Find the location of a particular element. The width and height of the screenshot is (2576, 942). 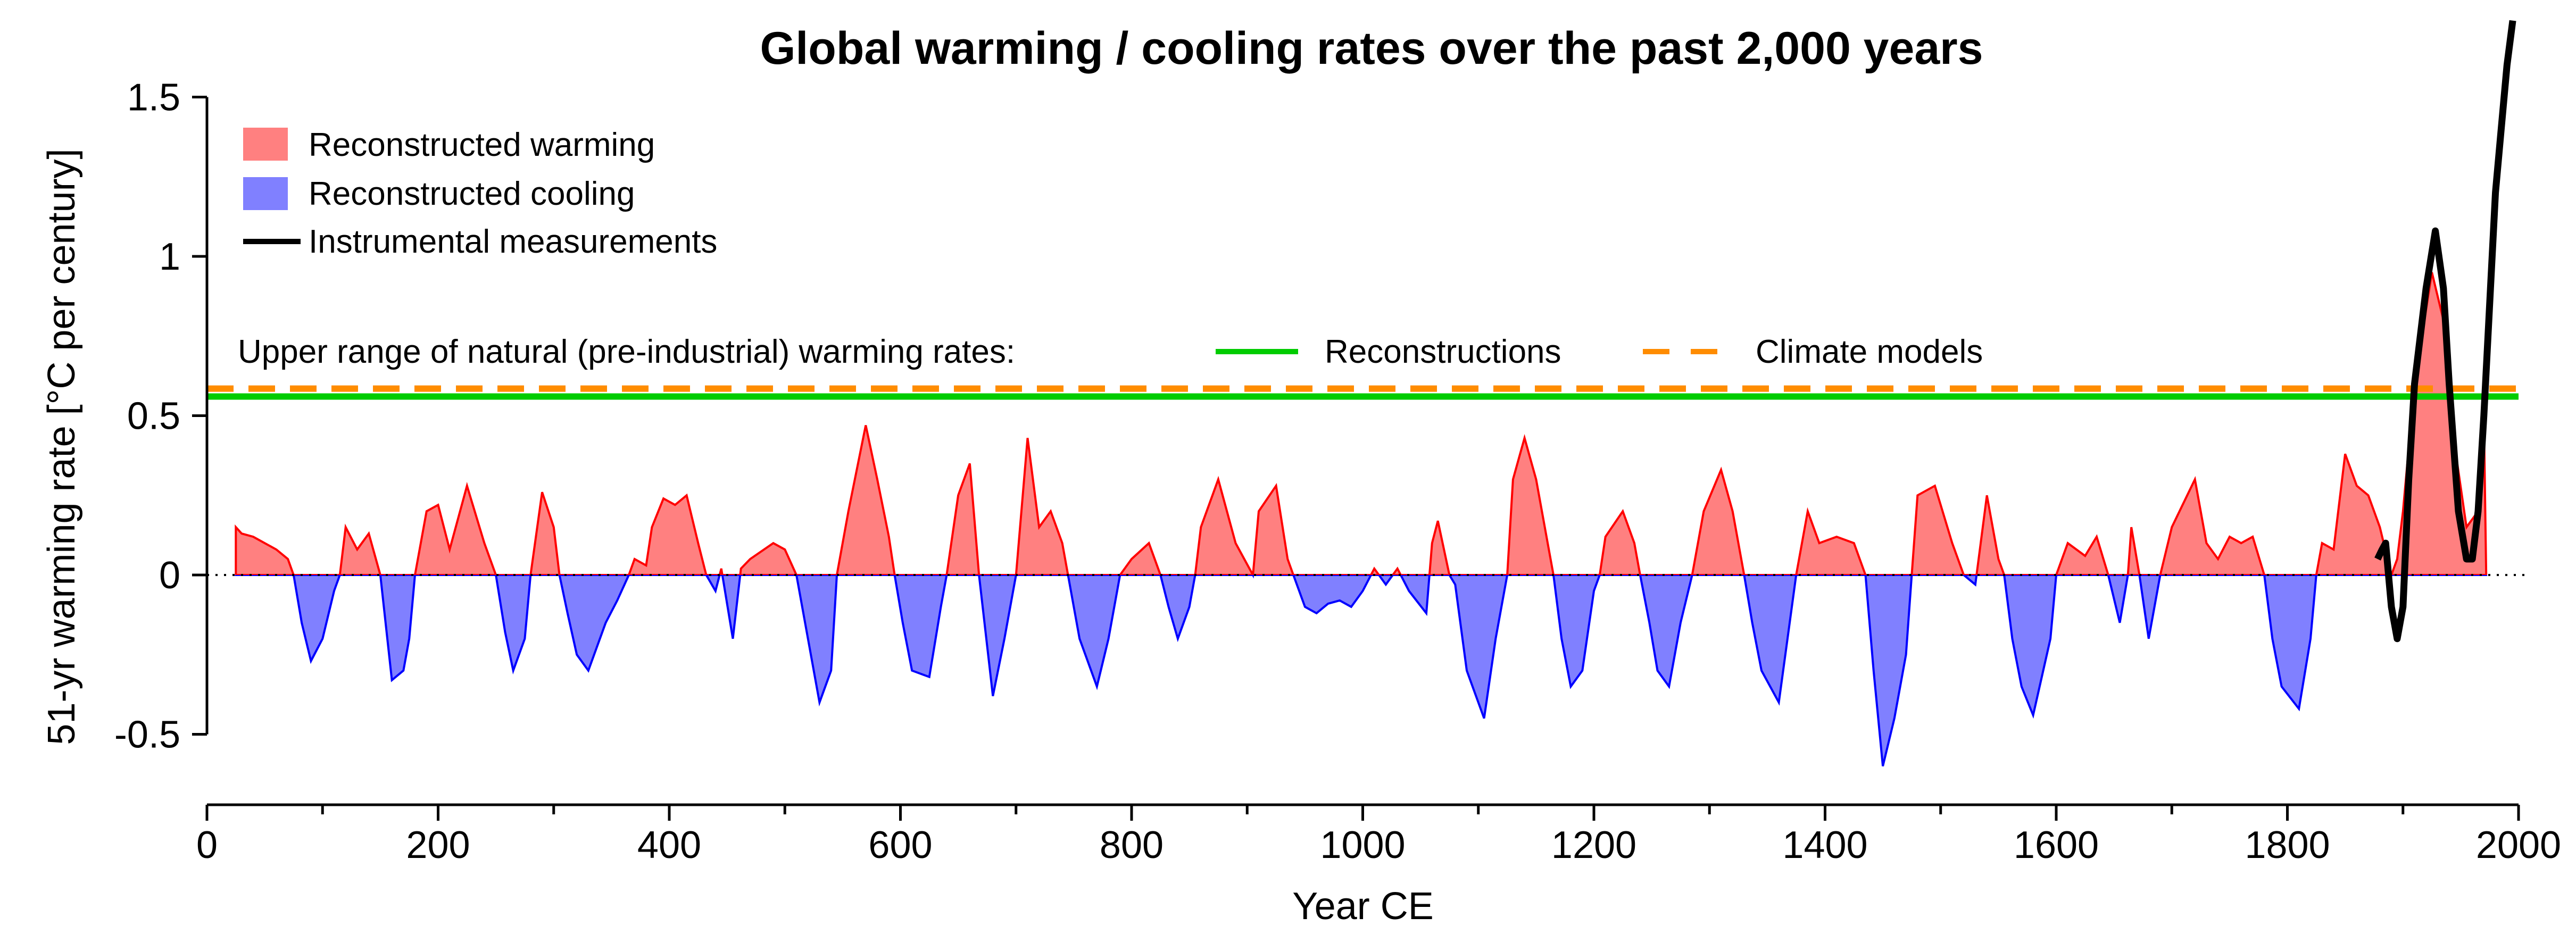

legend-swatch-warming is located at coordinates (265, 144).